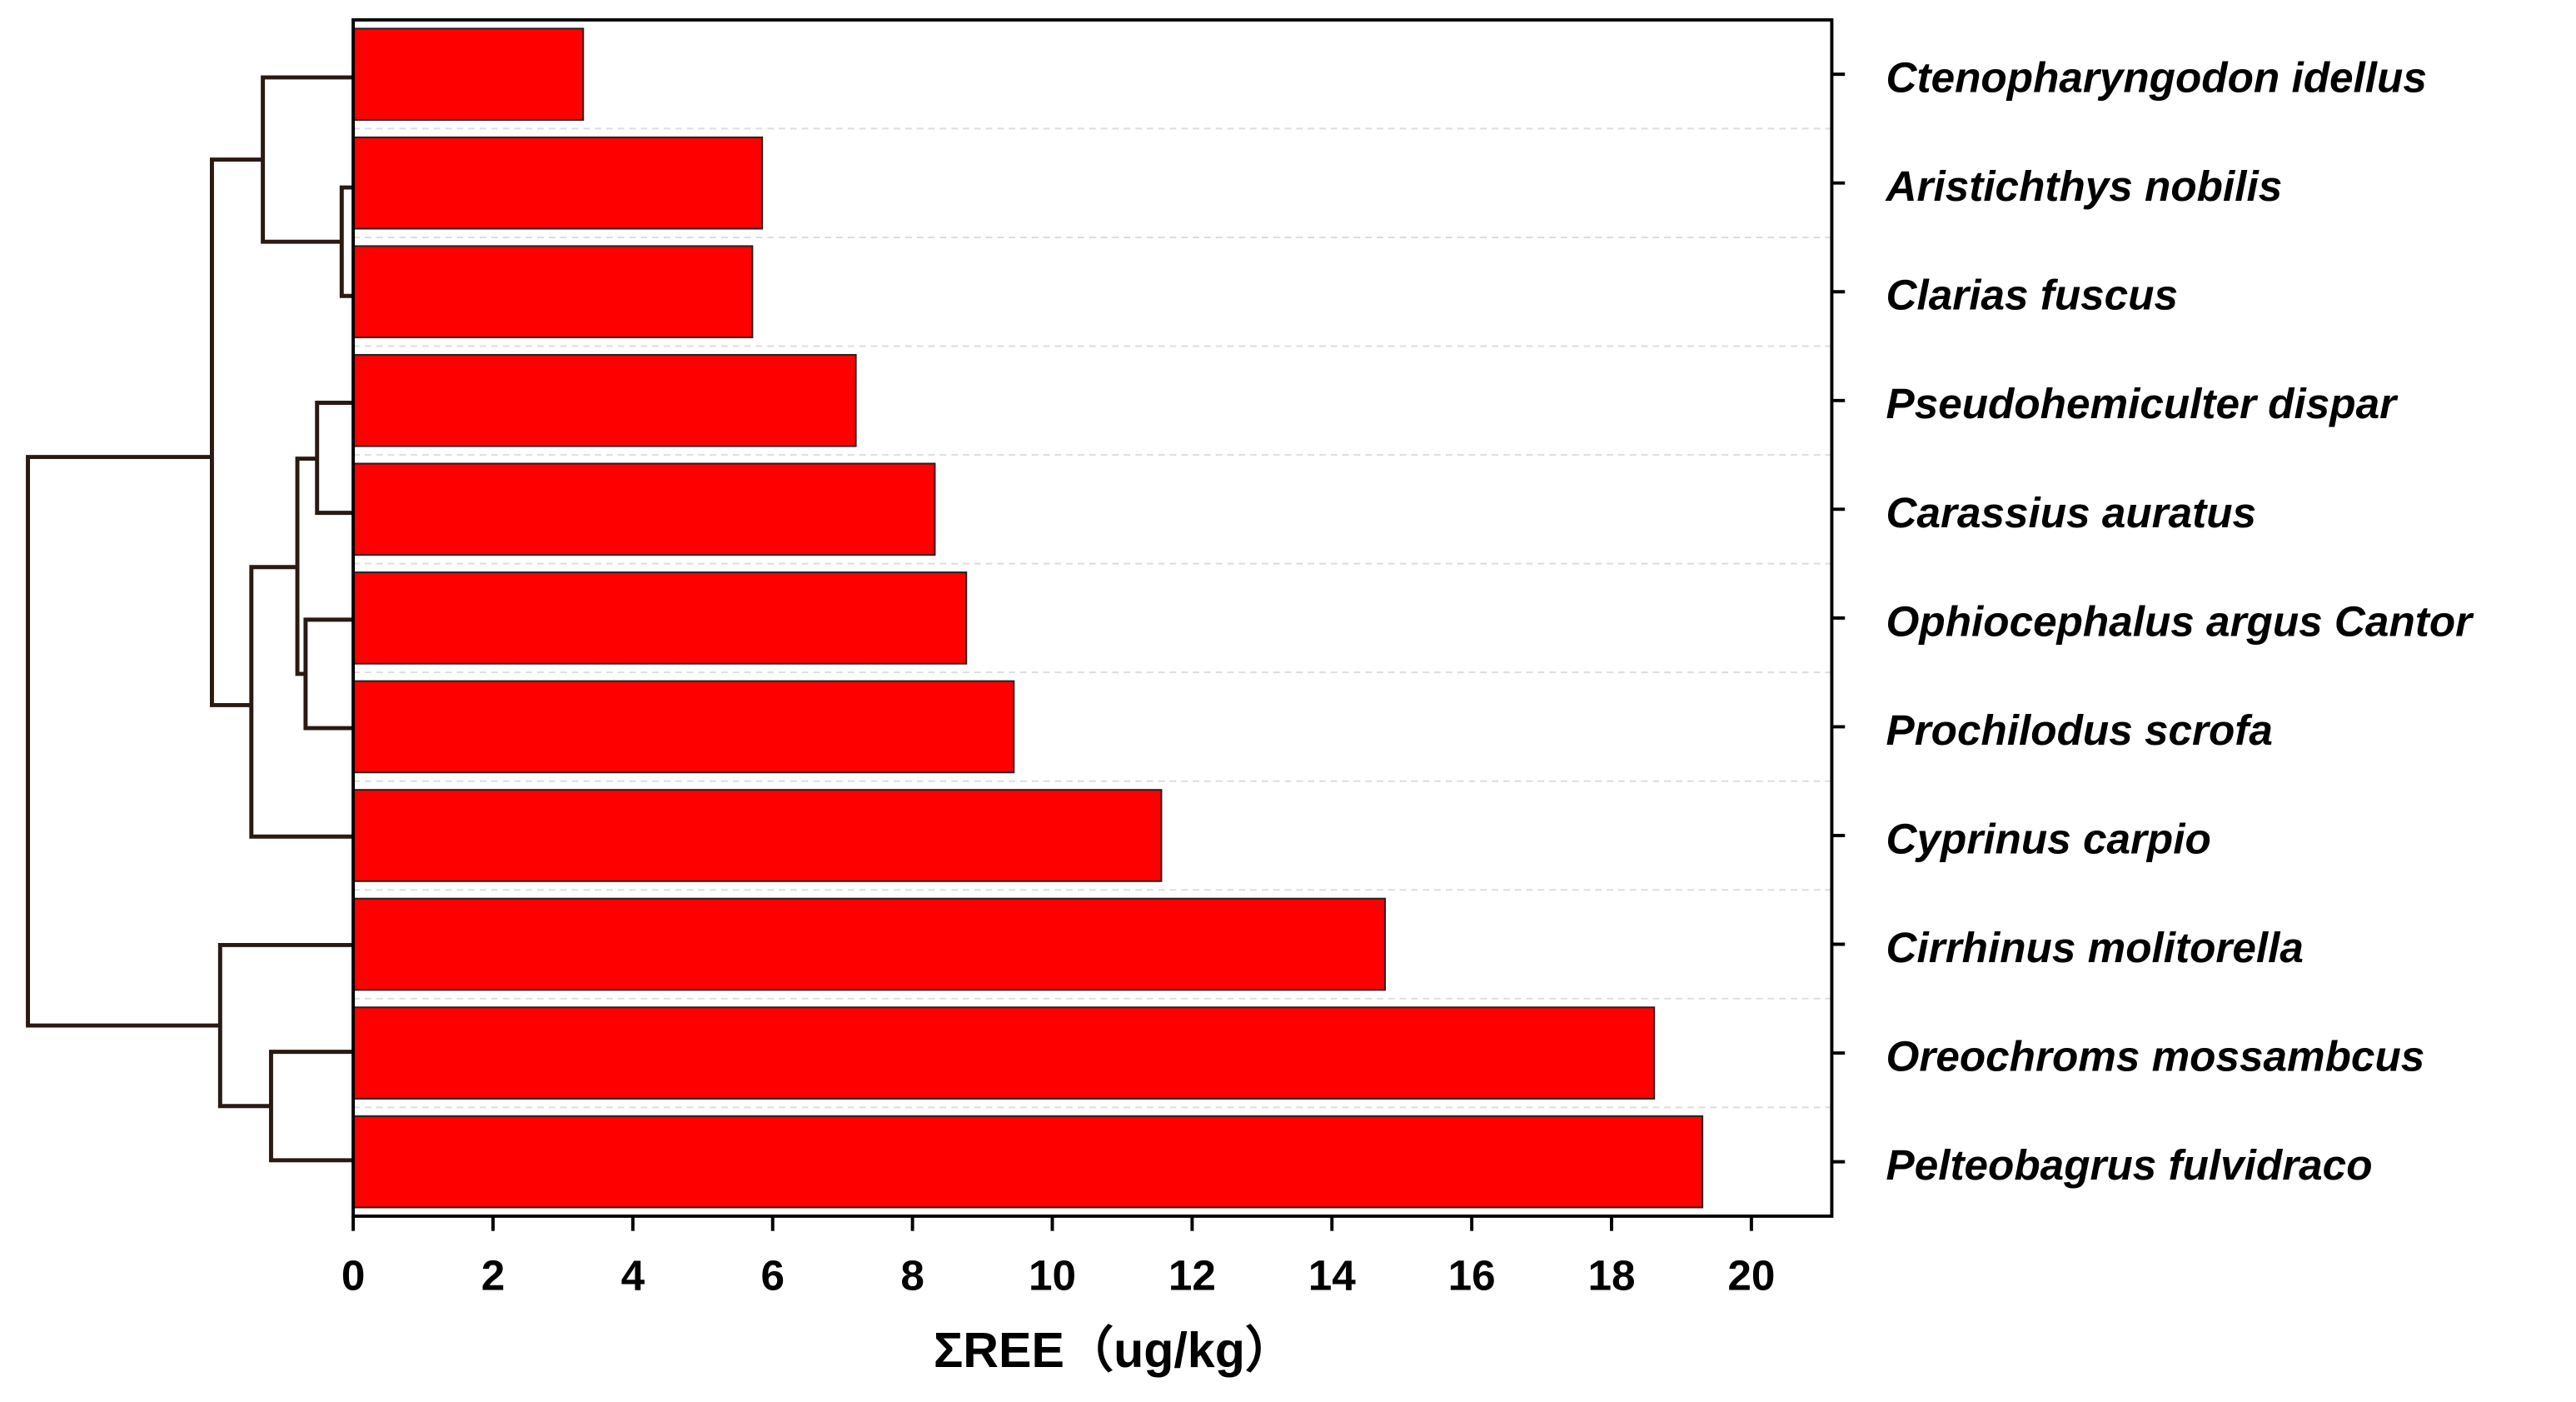  I want to click on x-tick-label: 12, so click(1192, 1275).